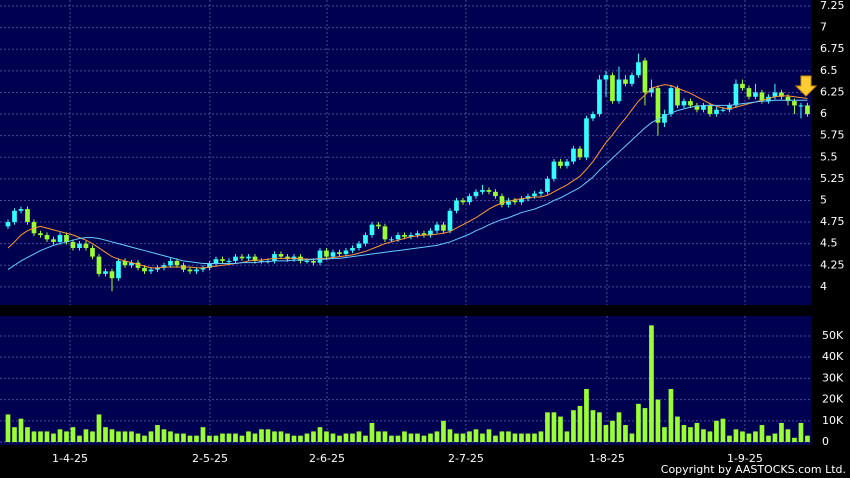 The image size is (850, 478). What do you see at coordinates (745, 458) in the screenshot?
I see `x-tick-label: 1-9-25` at bounding box center [745, 458].